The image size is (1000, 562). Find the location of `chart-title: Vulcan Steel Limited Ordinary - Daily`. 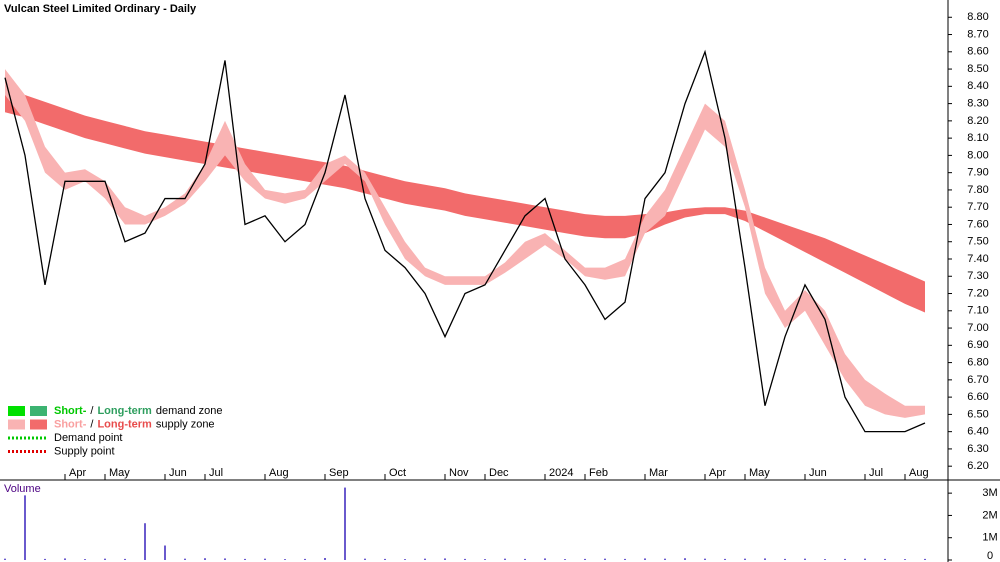

chart-title: Vulcan Steel Limited Ordinary - Daily is located at coordinates (100, 9).